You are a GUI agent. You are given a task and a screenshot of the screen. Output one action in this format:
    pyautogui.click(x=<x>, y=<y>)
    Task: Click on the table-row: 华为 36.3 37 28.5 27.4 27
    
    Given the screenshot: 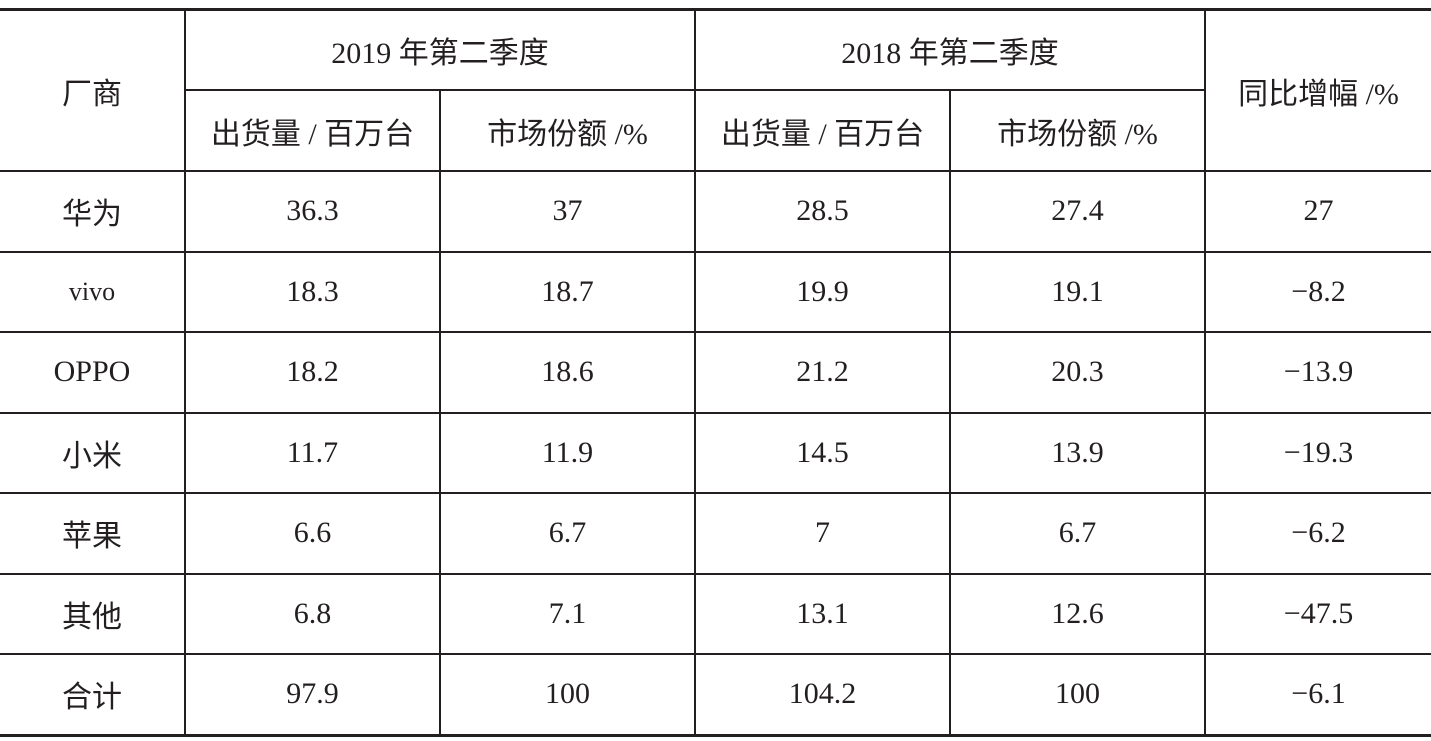 What is the action you would take?
    pyautogui.click(x=715, y=211)
    